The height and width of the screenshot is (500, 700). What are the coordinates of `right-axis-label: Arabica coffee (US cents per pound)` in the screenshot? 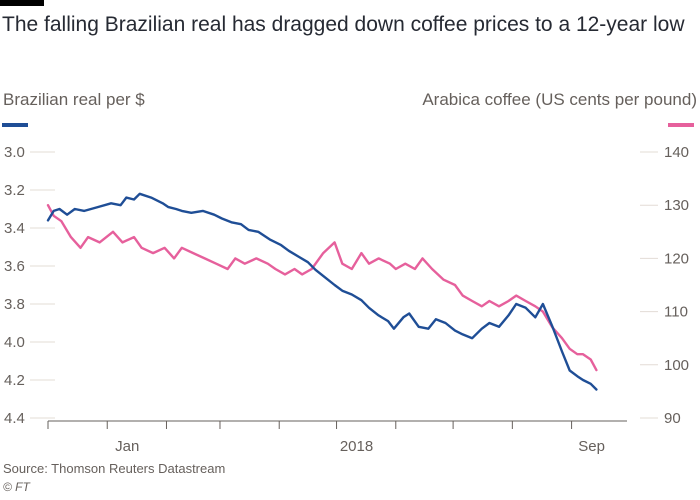 It's located at (559, 99).